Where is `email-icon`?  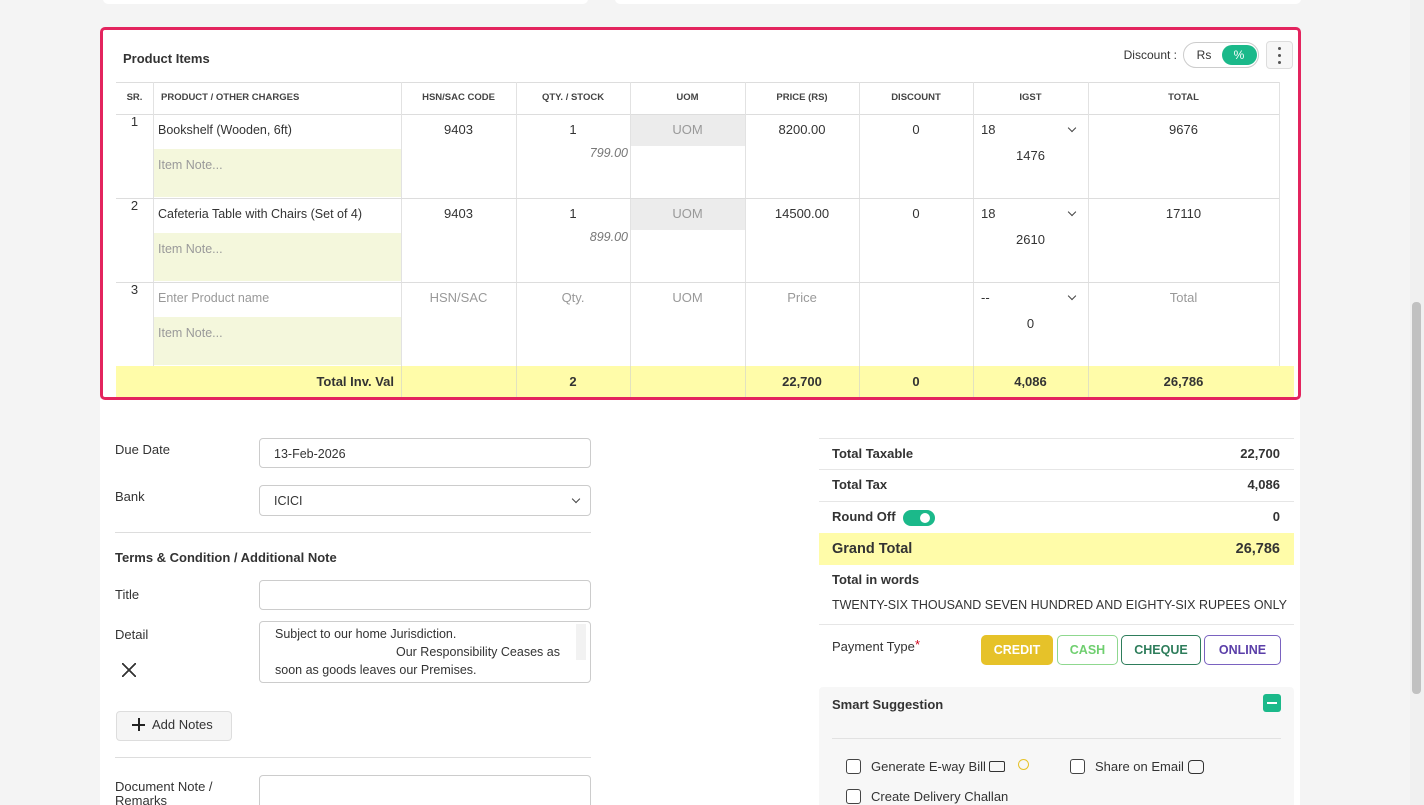
email-icon is located at coordinates (1196, 767).